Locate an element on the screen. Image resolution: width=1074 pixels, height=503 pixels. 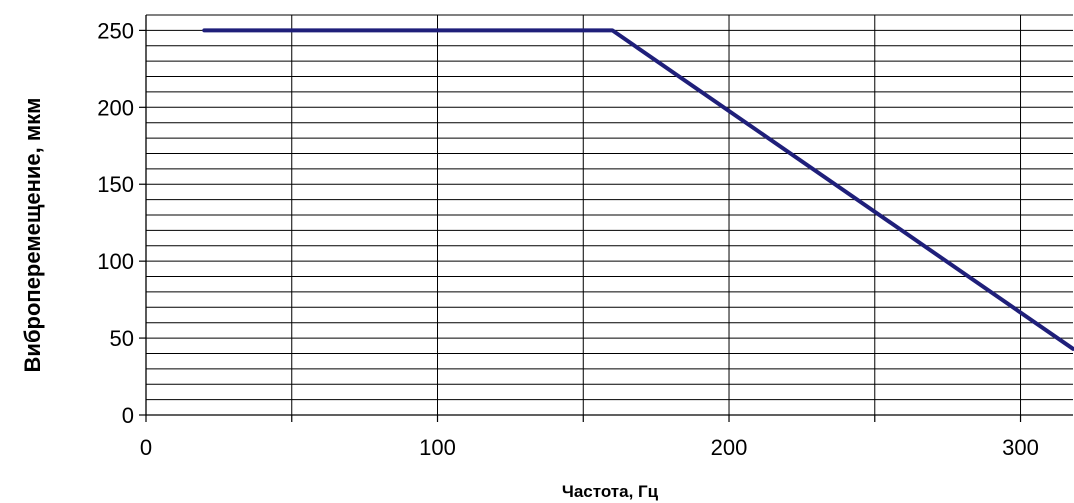
y-axis-title: Виброперемещение, мкм is located at coordinates (32, 235).